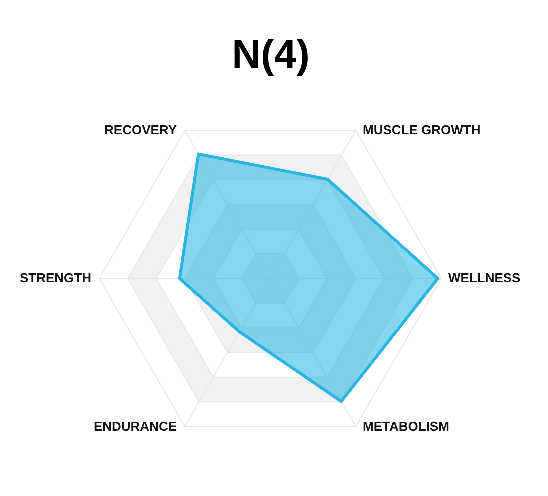 The height and width of the screenshot is (496, 548). What do you see at coordinates (406, 426) in the screenshot?
I see `spoke-label: METABOLISM` at bounding box center [406, 426].